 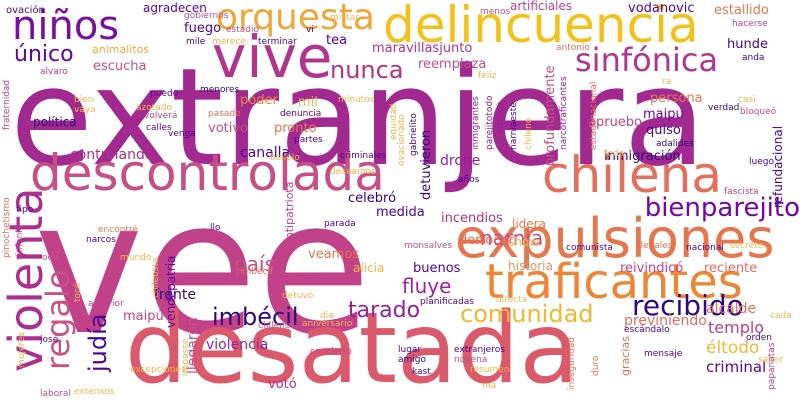 I want to click on word-quiso: quiso, so click(x=663, y=130).